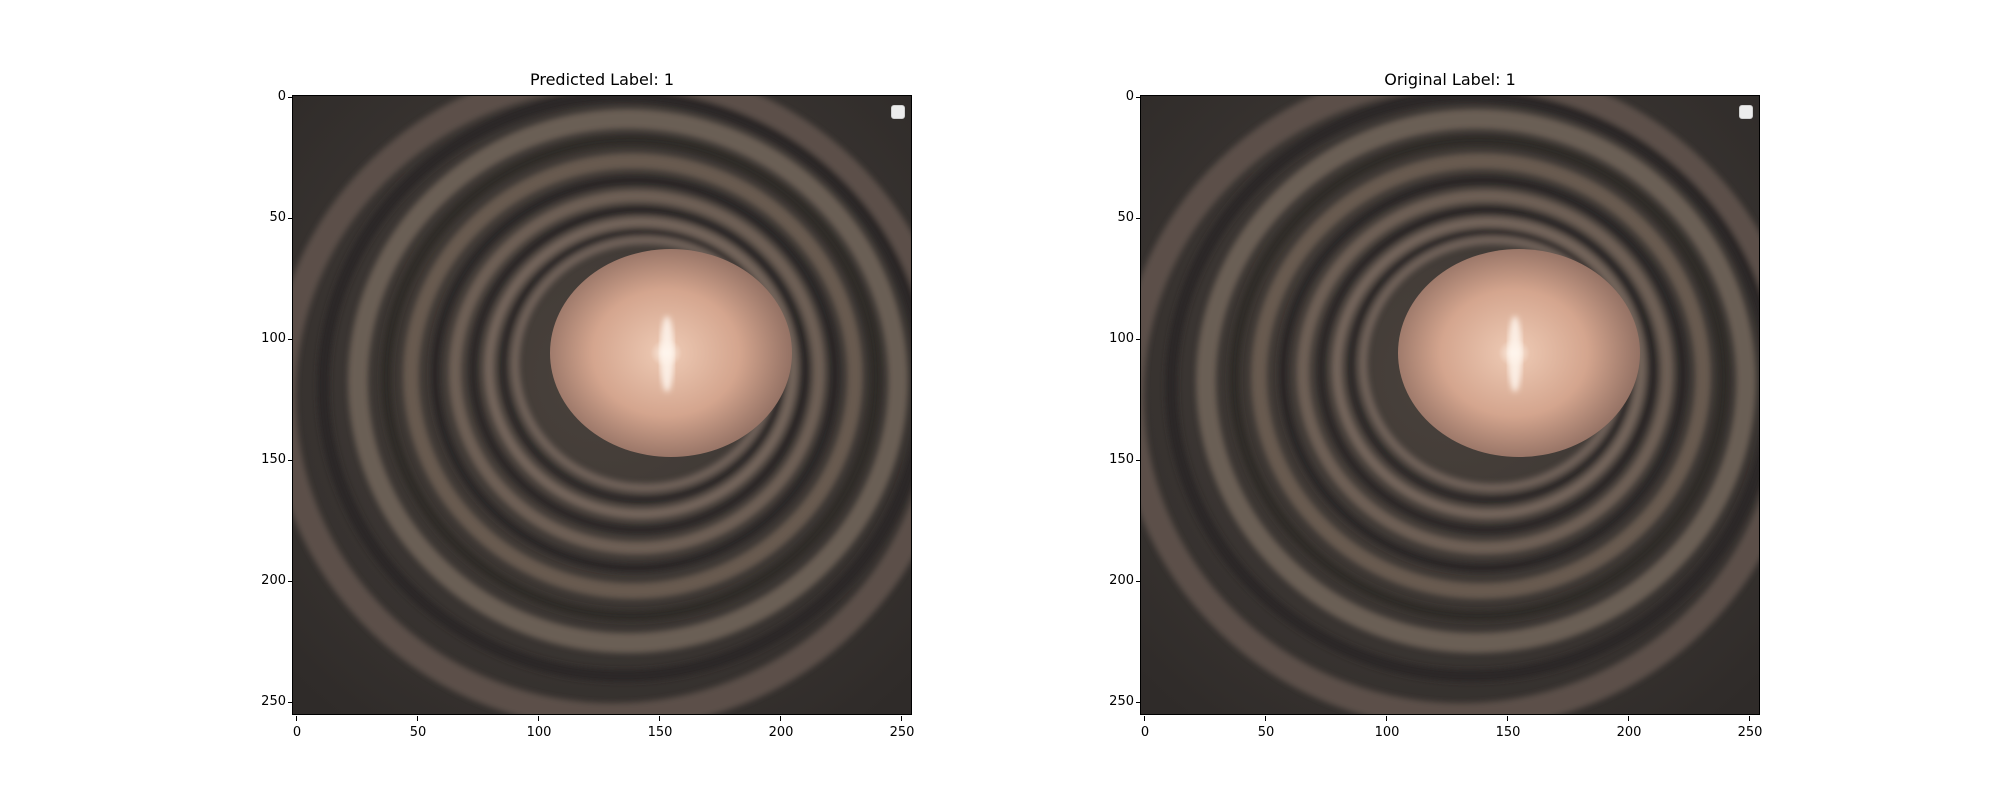 This screenshot has height=800, width=2000. I want to click on panel-title: Predicted Label: 1, so click(601, 79).